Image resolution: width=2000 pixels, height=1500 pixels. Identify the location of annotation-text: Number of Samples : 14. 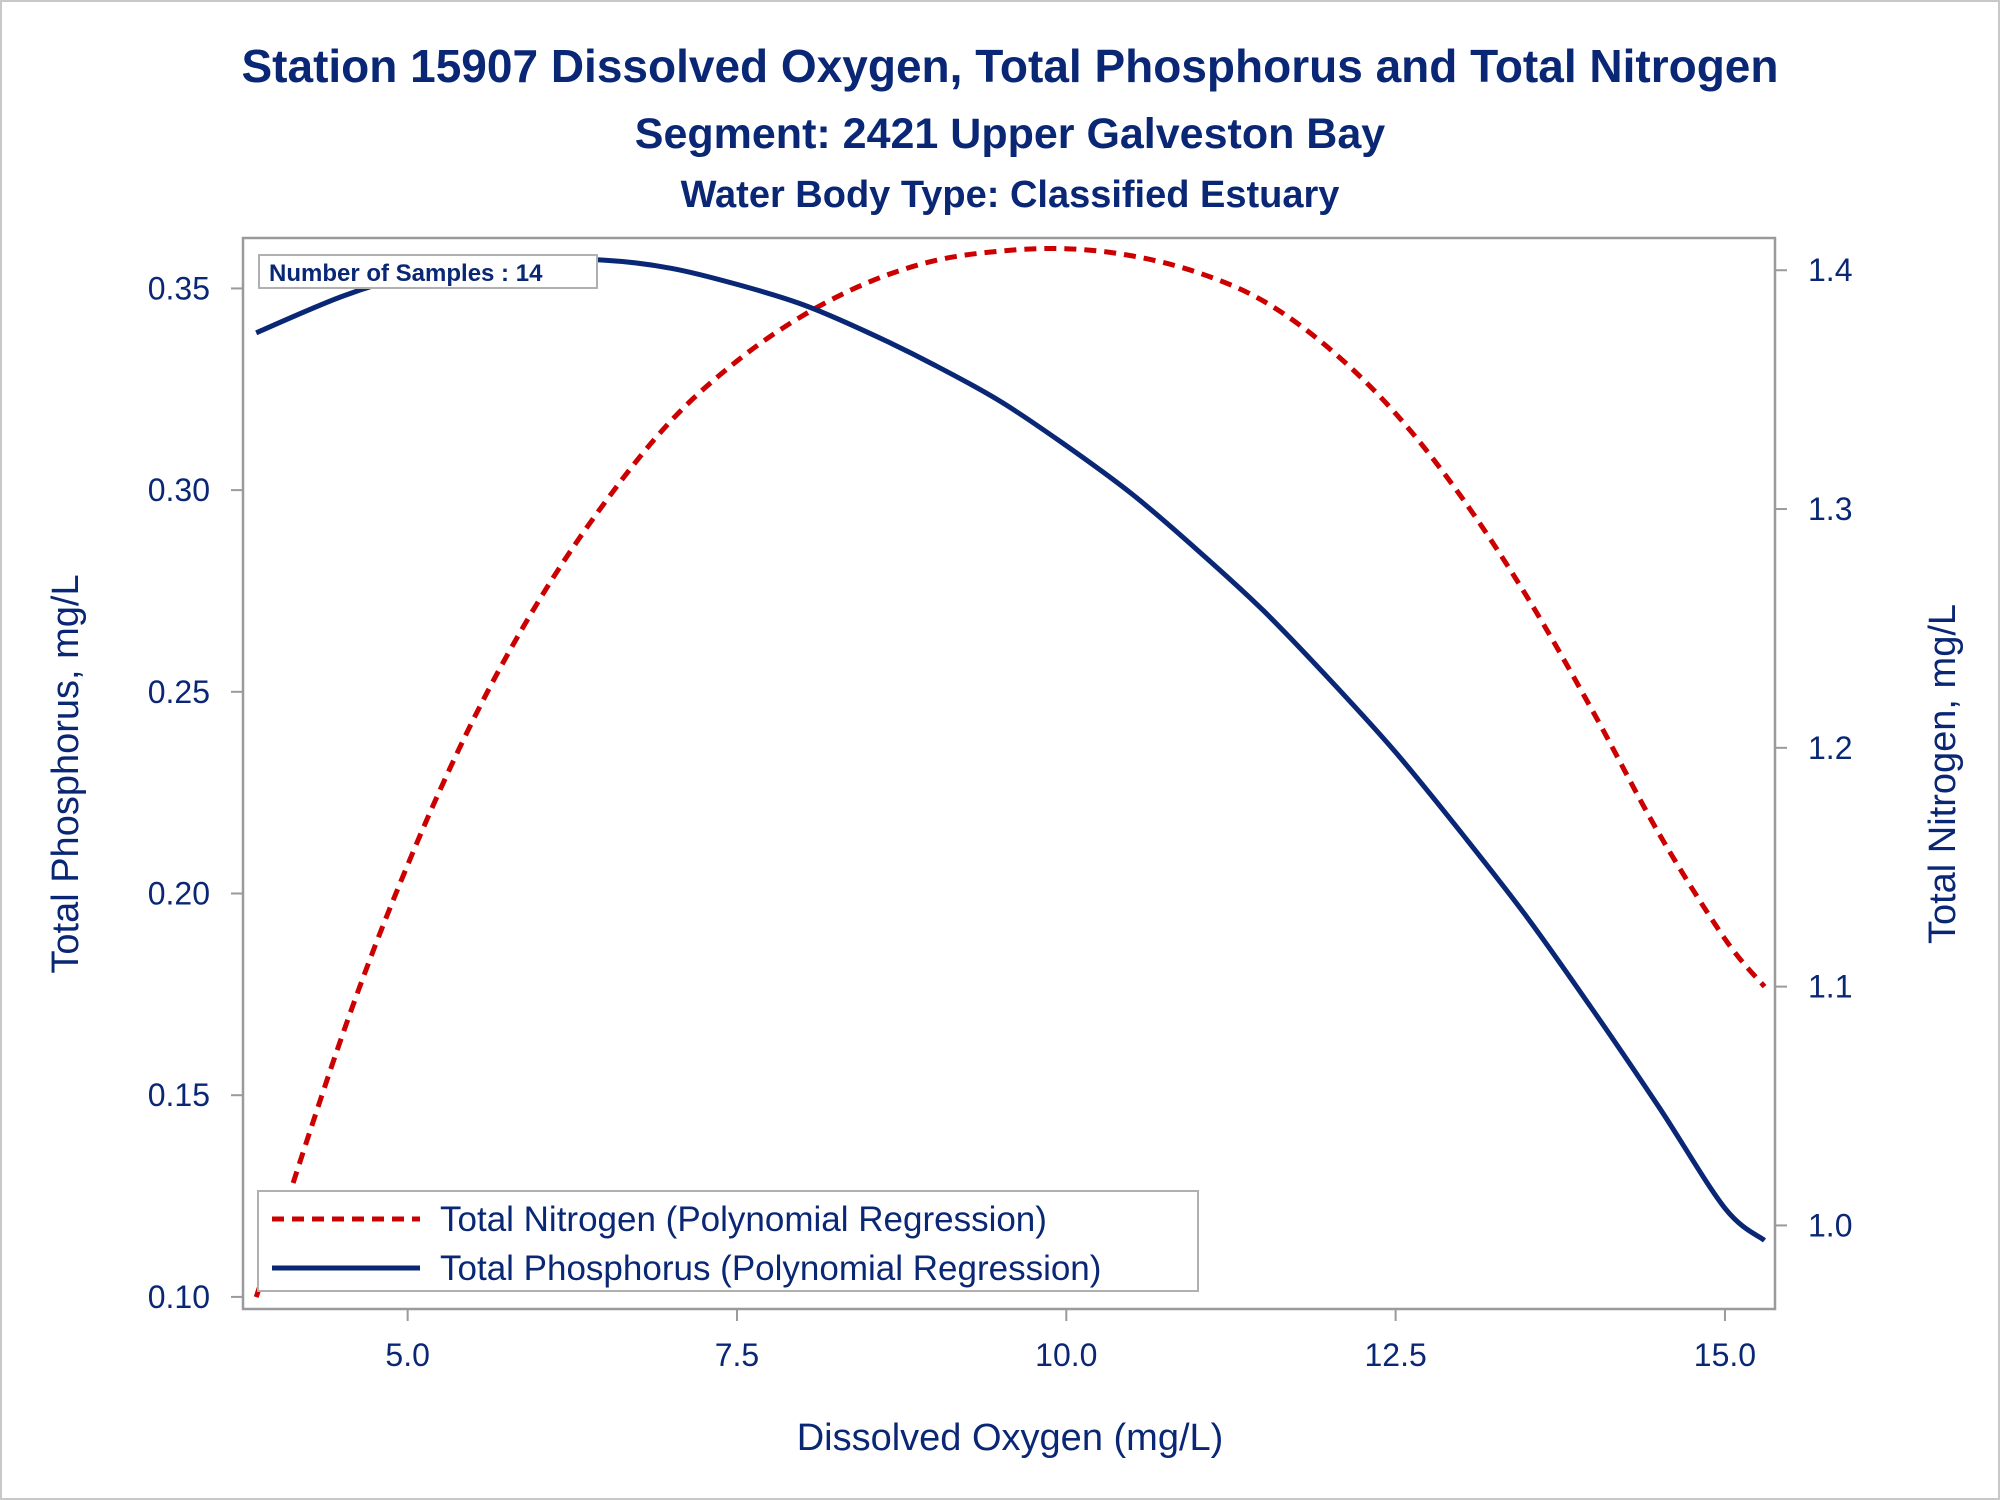
(406, 273).